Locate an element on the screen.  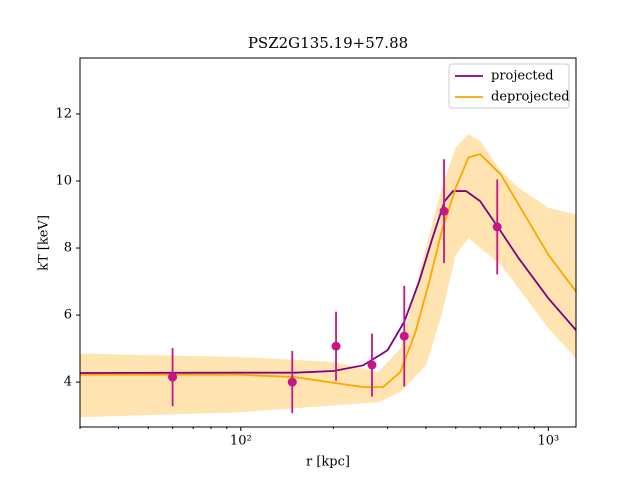
y-tick-label: 4 is located at coordinates (68, 382).